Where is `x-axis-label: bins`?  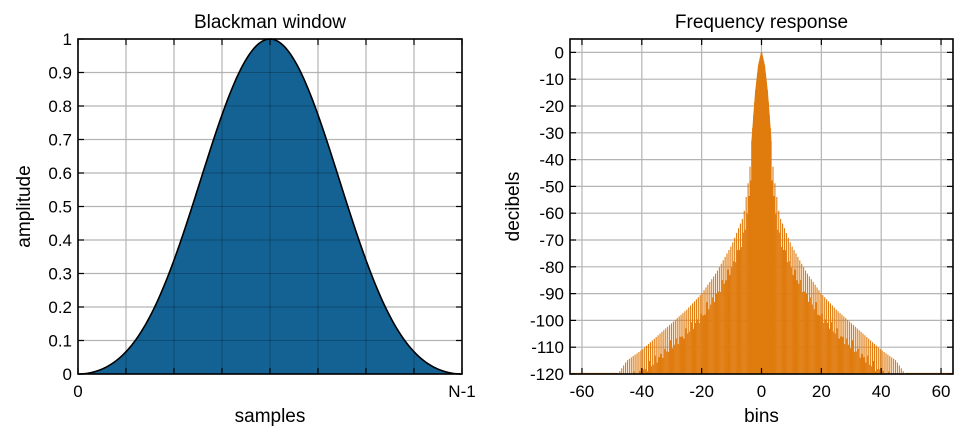 x-axis-label: bins is located at coordinates (761, 416).